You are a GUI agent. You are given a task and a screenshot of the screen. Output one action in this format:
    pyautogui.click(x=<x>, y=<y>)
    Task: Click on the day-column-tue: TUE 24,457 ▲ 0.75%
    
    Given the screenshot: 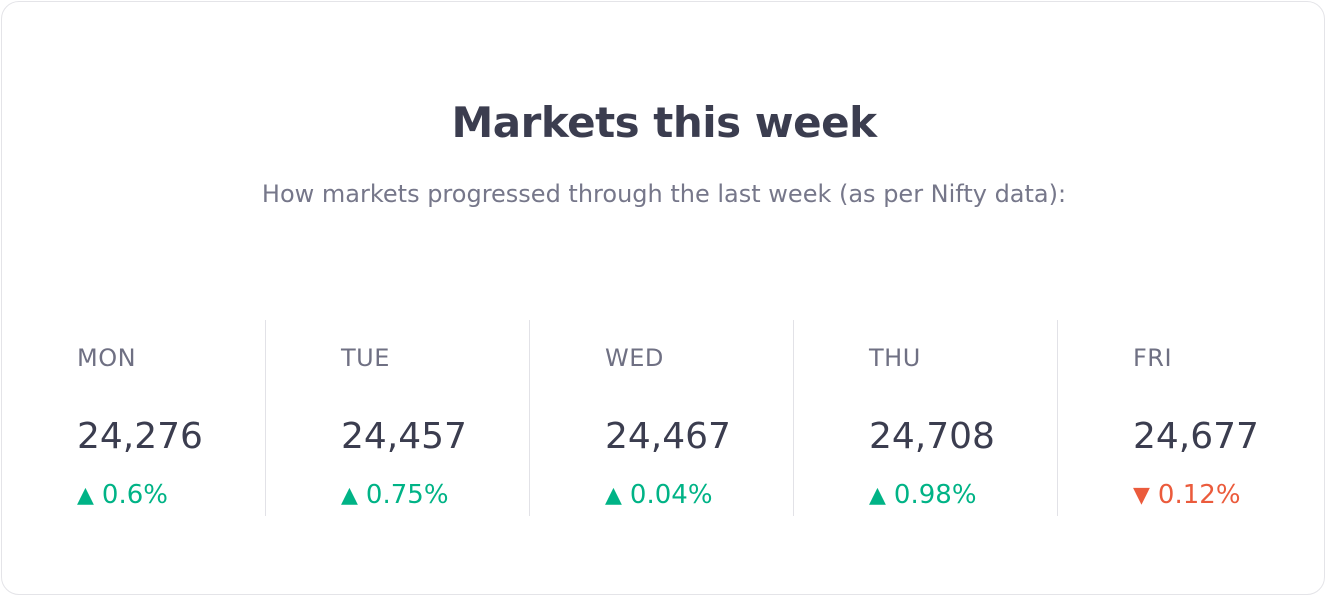 What is the action you would take?
    pyautogui.click(x=398, y=418)
    